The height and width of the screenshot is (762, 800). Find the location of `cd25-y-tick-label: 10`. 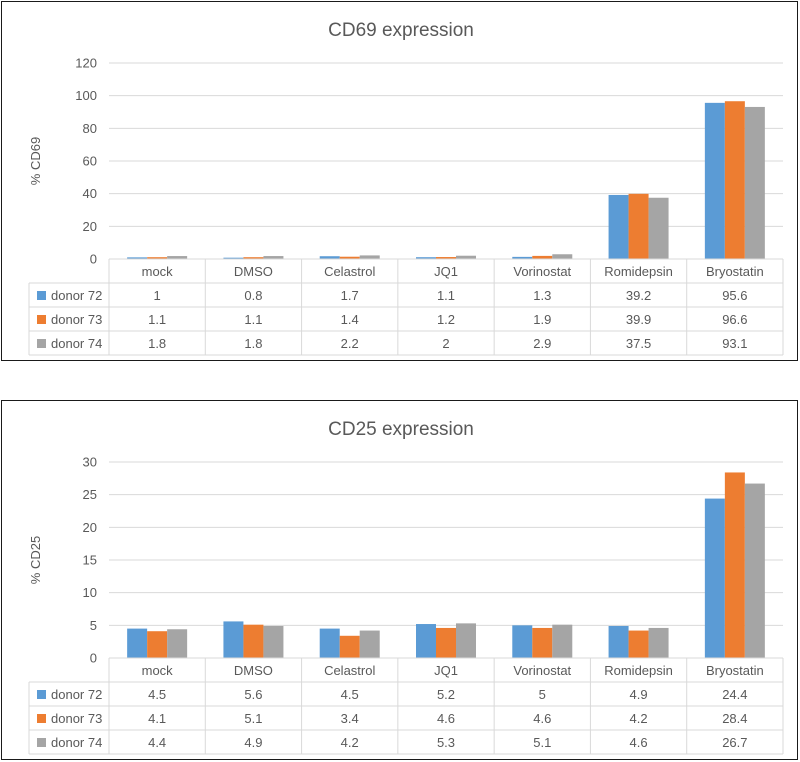

cd25-y-tick-label: 10 is located at coordinates (90, 592).